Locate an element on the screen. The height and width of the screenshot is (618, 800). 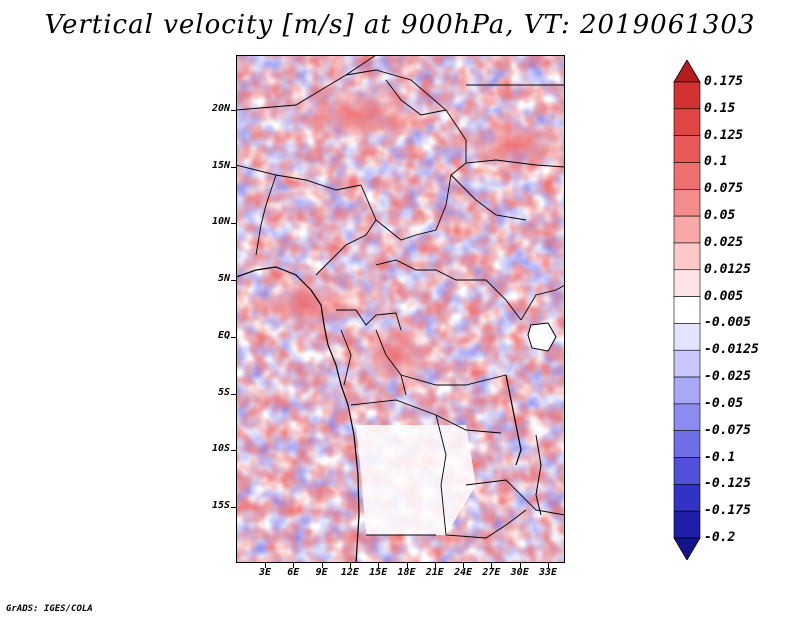
lat-tick-label: 5N is located at coordinates (223, 278).